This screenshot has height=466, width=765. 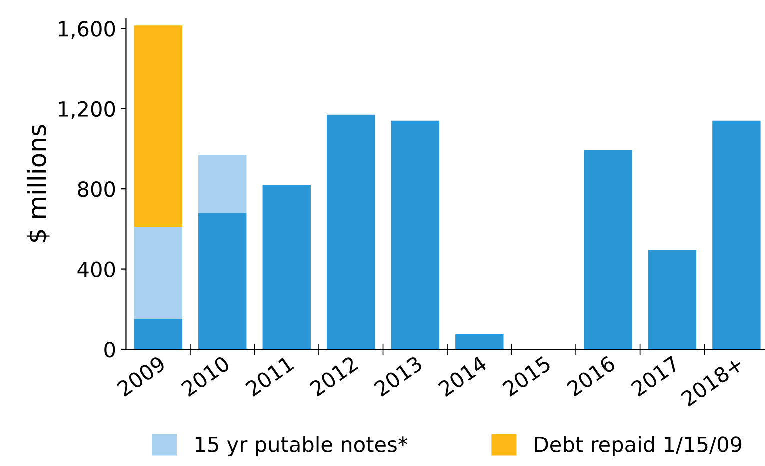 I want to click on y-axis-title: $ millions, so click(x=38, y=183).